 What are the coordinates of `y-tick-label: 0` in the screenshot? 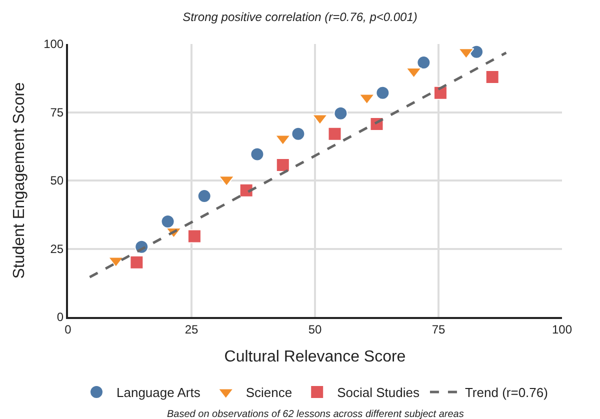 It's located at (60, 317).